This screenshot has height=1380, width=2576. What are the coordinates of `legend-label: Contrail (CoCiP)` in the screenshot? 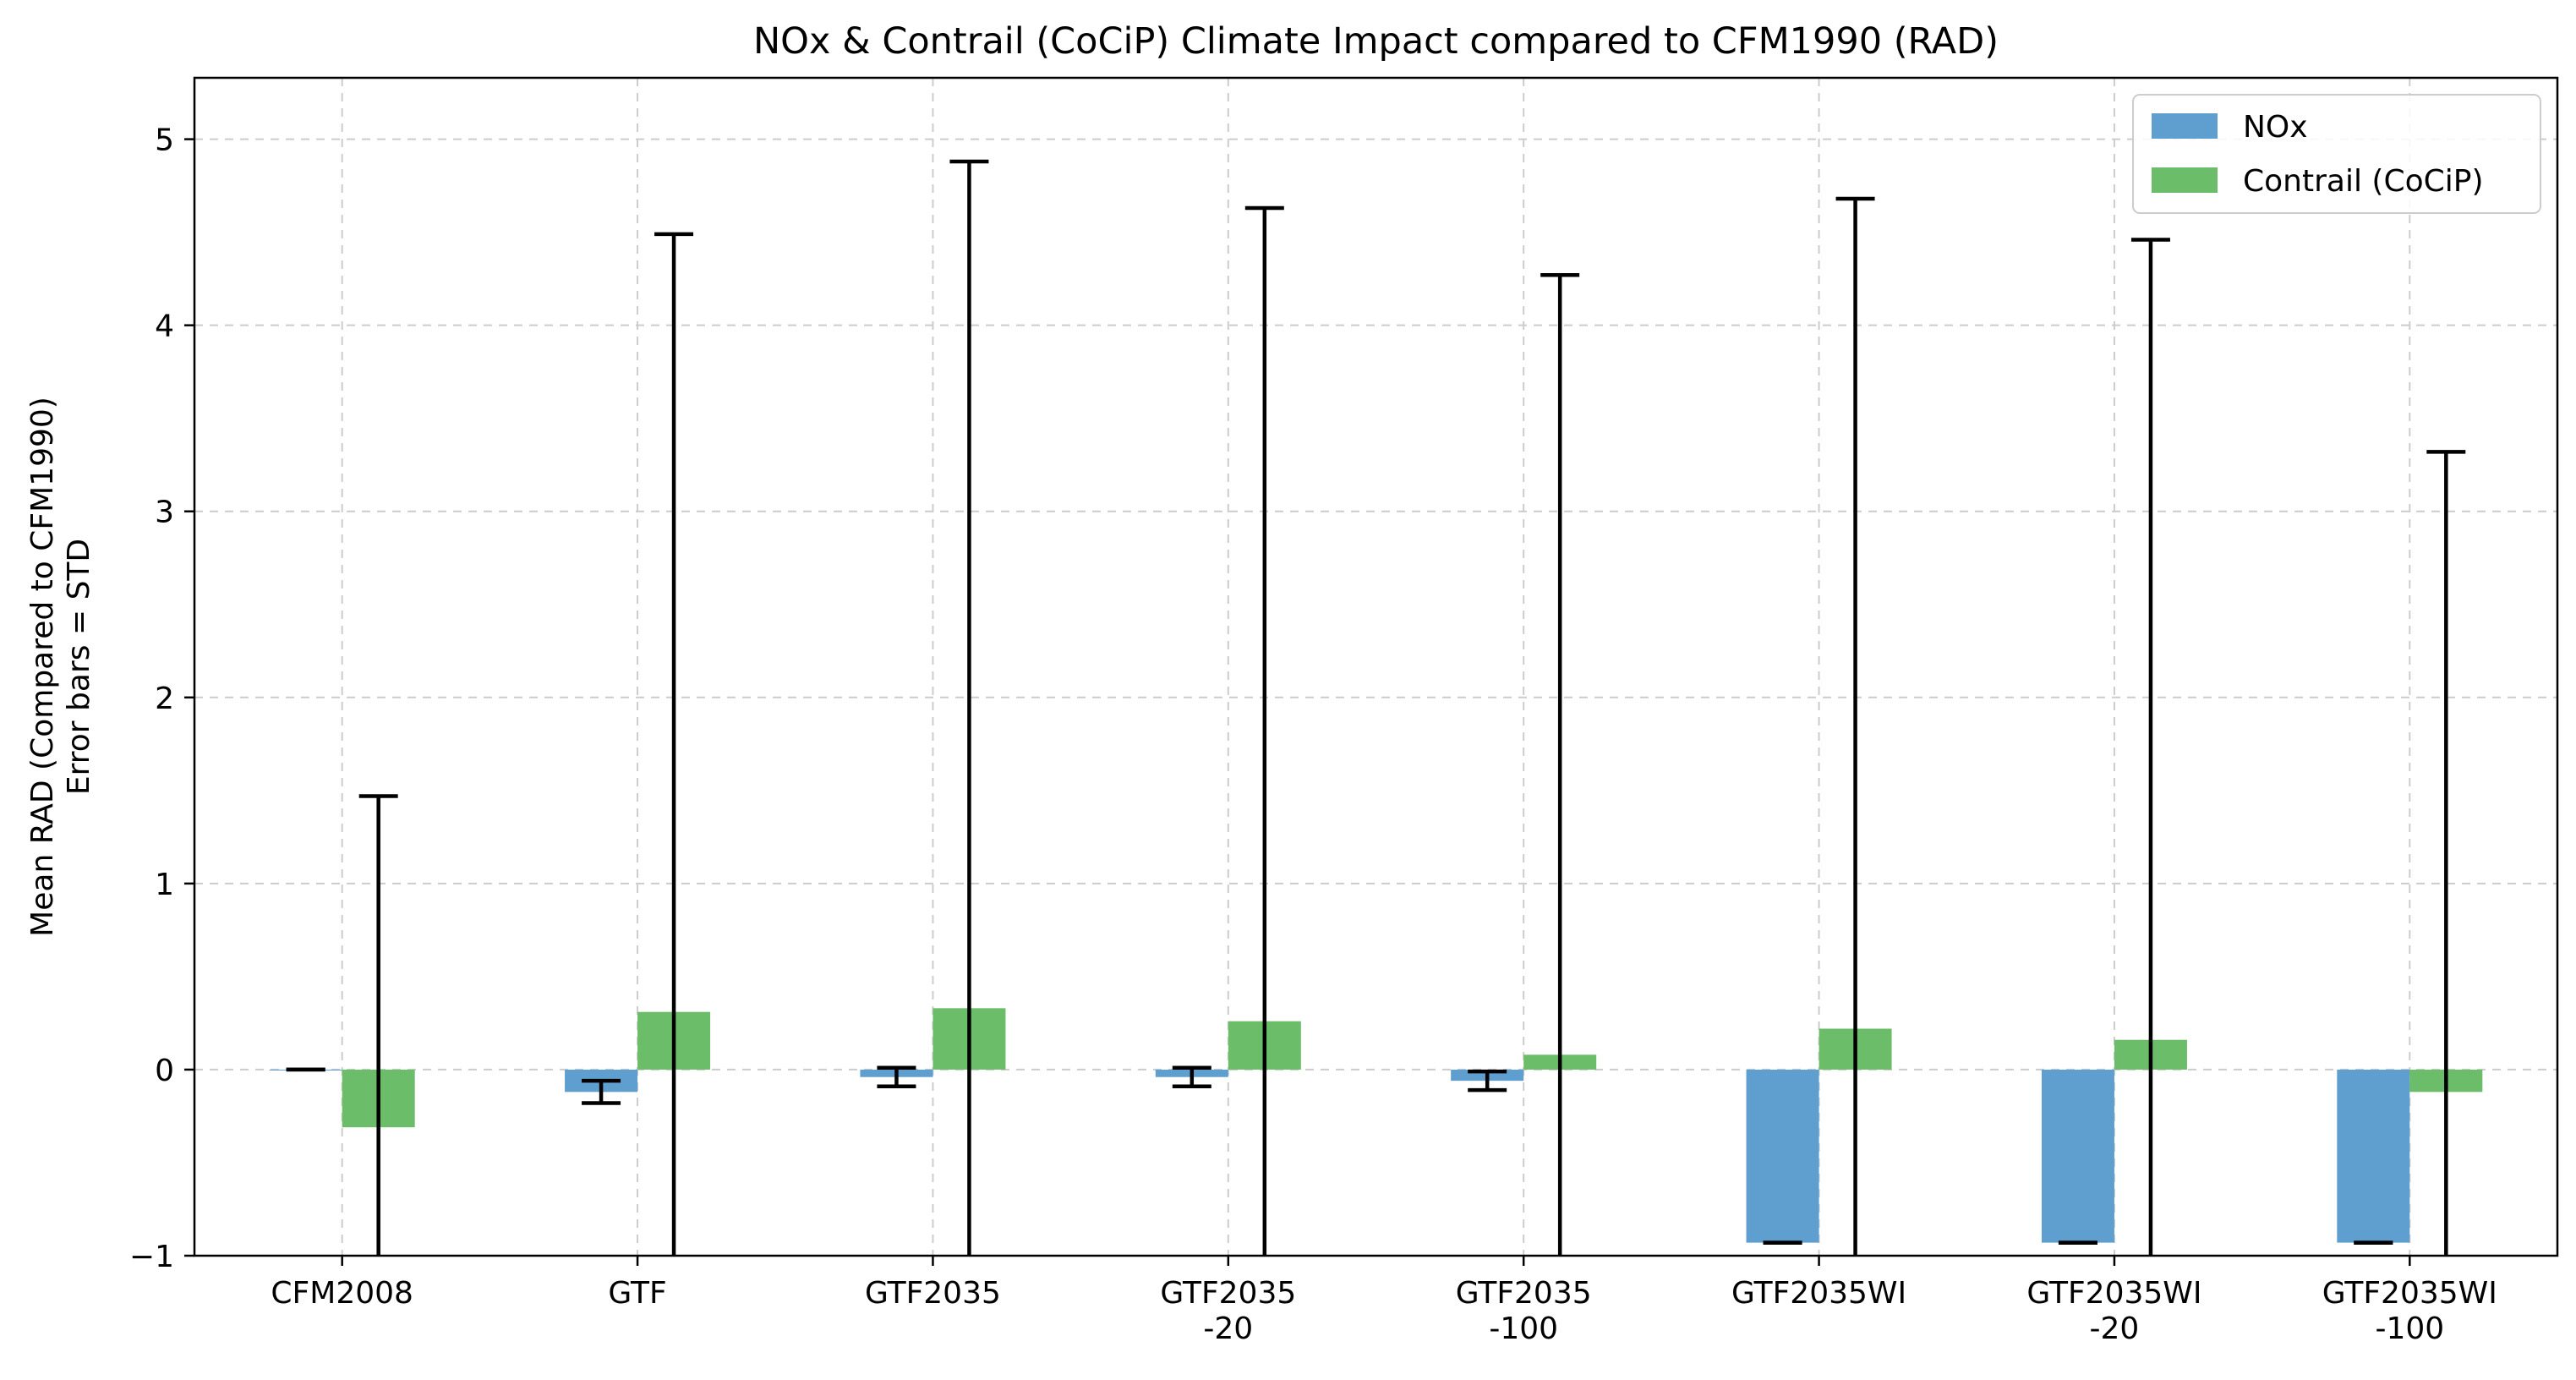 It's located at (2363, 182).